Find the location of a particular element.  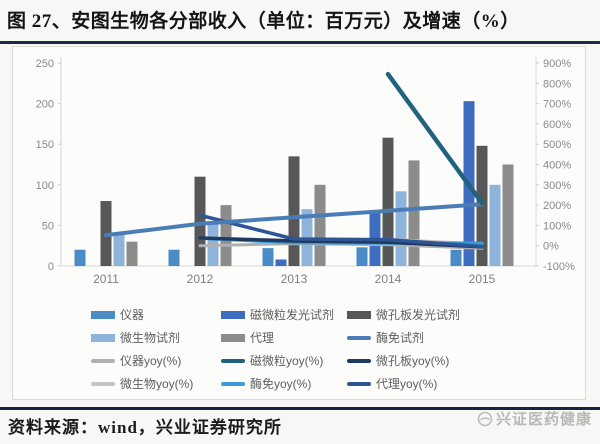

legend-item-酶免yoy(%): 酶免yoy(%) is located at coordinates (284, 383).